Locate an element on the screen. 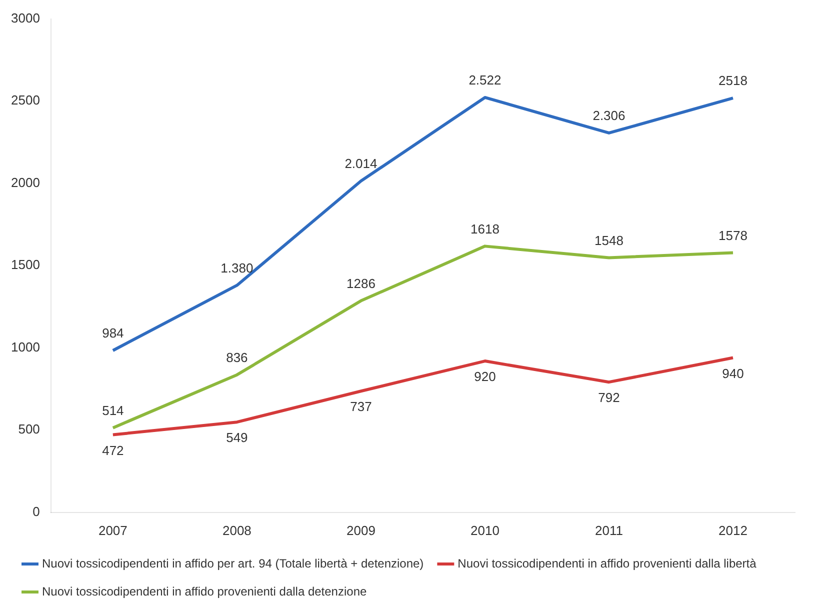  data-label: 1578 is located at coordinates (733, 235).